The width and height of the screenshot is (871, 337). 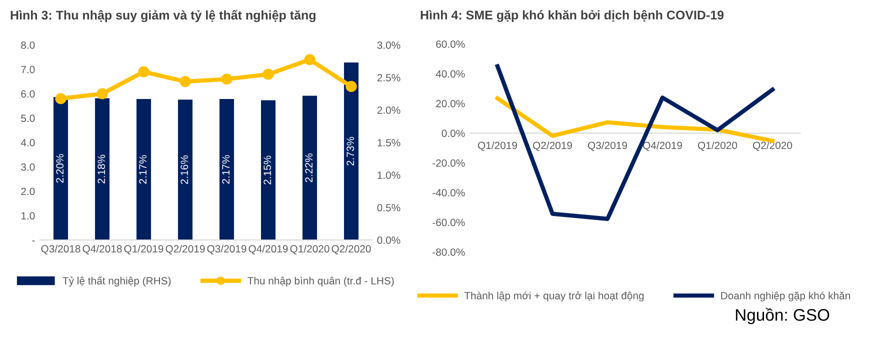 I want to click on data-label: 2.18%, so click(x=102, y=169).